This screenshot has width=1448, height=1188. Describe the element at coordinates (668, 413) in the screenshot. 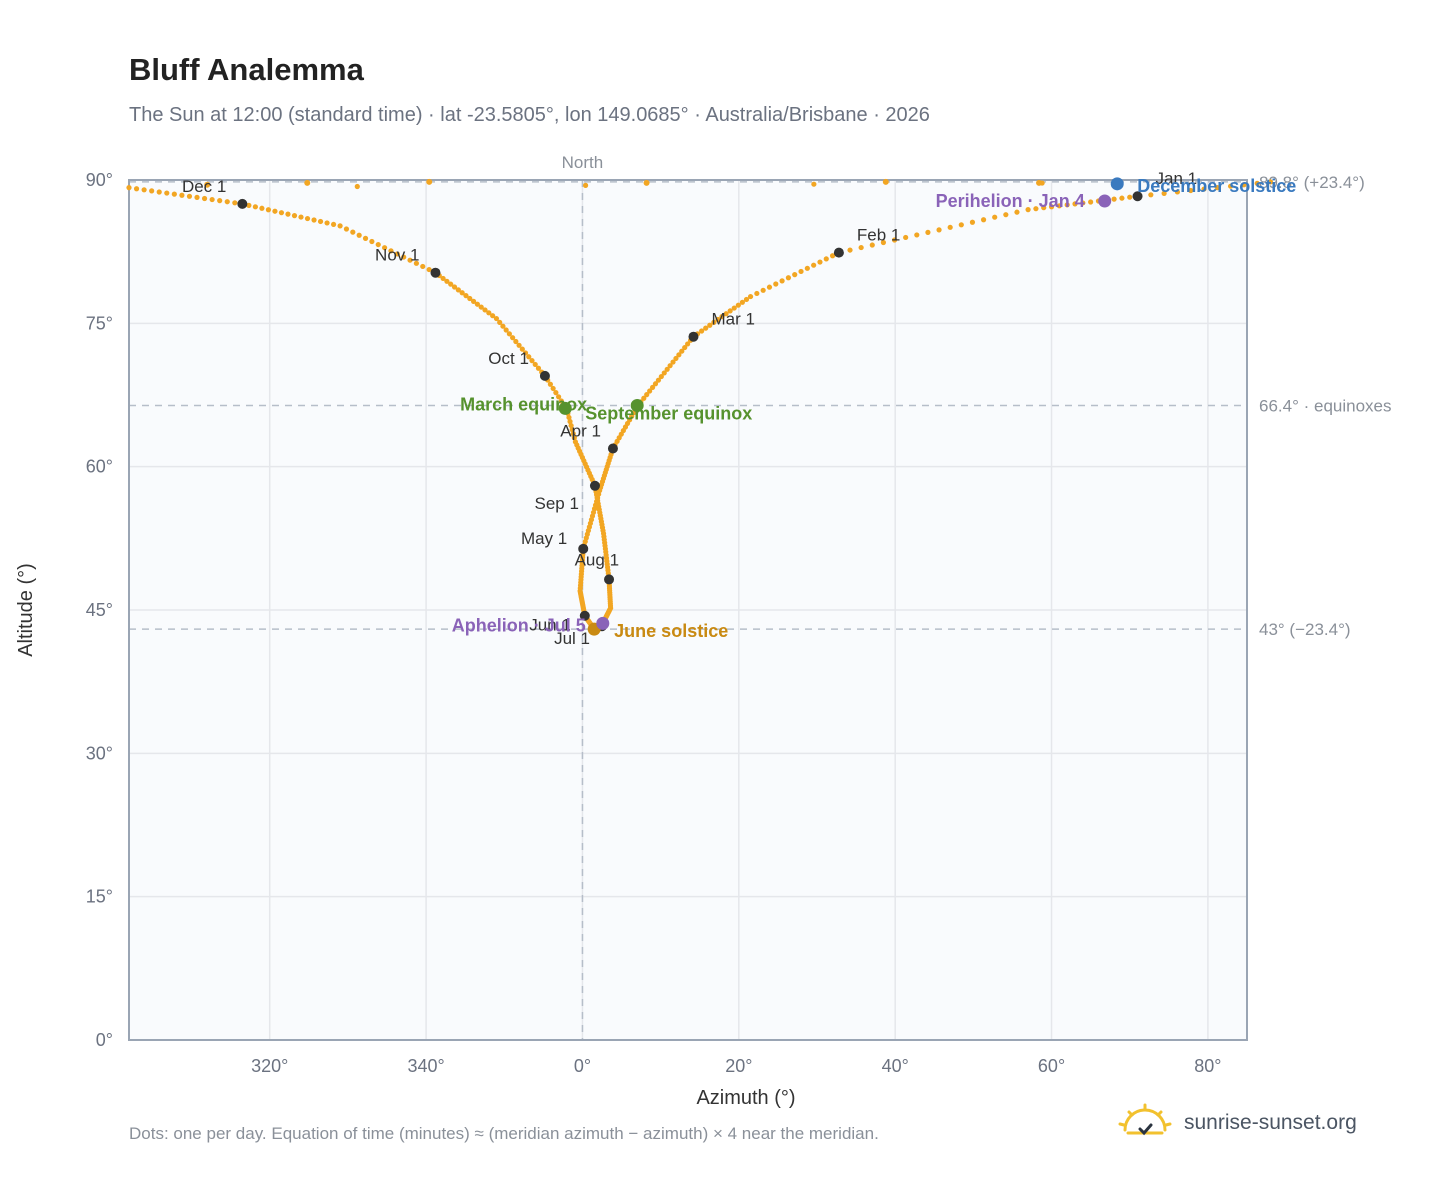

I see `event-label: September equinox` at that location.